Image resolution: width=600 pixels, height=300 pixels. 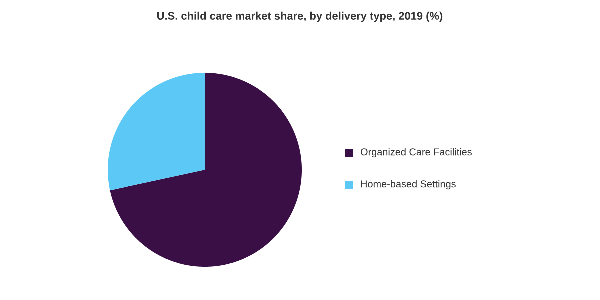 What do you see at coordinates (416, 153) in the screenshot?
I see `legend-label: Organized Care Facilities` at bounding box center [416, 153].